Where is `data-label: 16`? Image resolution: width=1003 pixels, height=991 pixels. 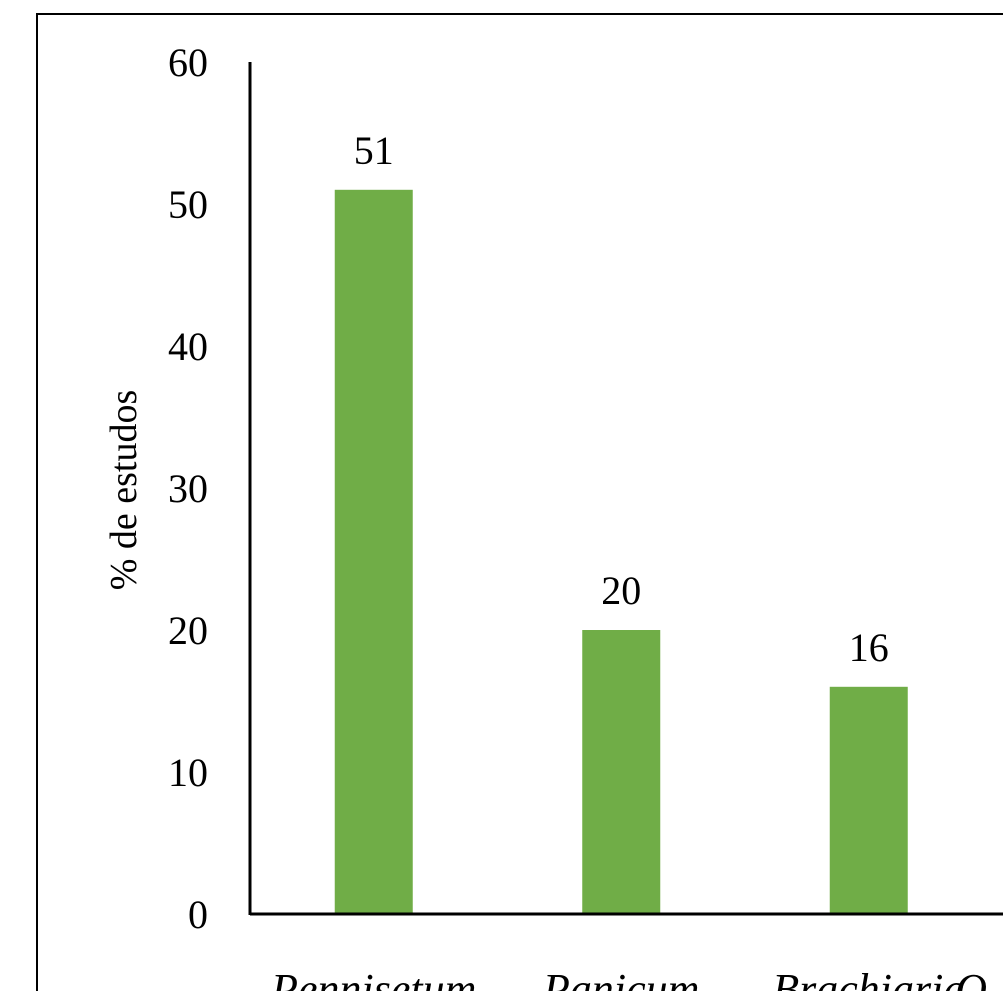 data-label: 16 is located at coordinates (869, 647).